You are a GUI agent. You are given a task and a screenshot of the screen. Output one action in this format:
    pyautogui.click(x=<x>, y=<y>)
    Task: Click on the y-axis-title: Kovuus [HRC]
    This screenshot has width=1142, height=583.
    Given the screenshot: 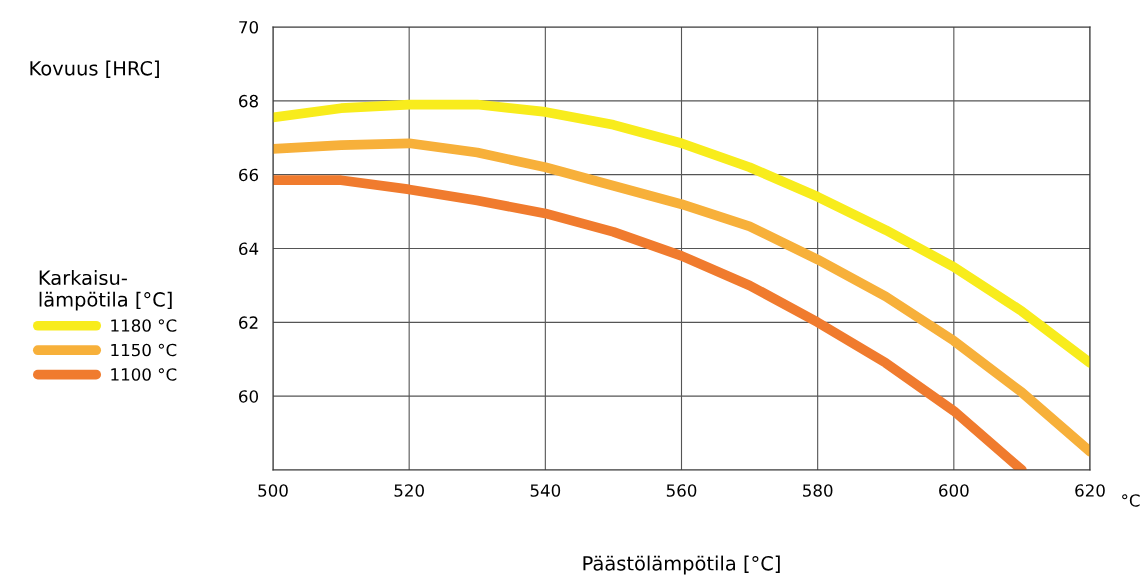 What is the action you would take?
    pyautogui.click(x=94, y=69)
    